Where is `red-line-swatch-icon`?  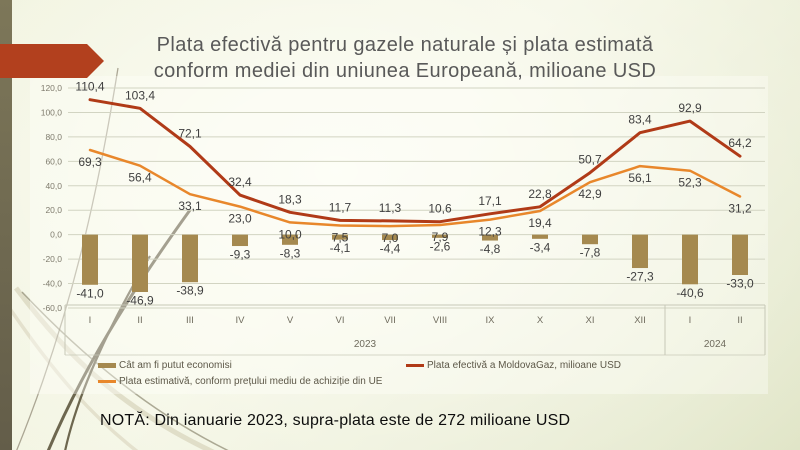 red-line-swatch-icon is located at coordinates (415, 365).